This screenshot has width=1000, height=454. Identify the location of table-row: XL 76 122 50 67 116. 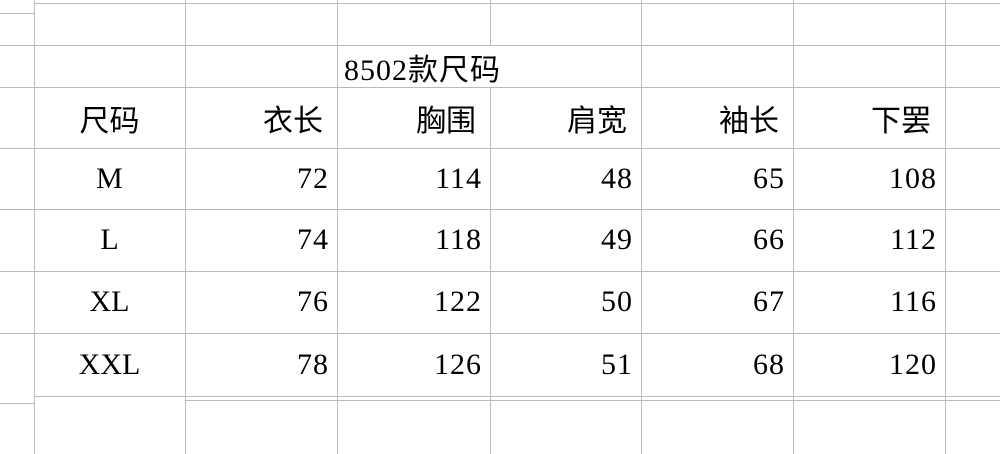
(489, 302).